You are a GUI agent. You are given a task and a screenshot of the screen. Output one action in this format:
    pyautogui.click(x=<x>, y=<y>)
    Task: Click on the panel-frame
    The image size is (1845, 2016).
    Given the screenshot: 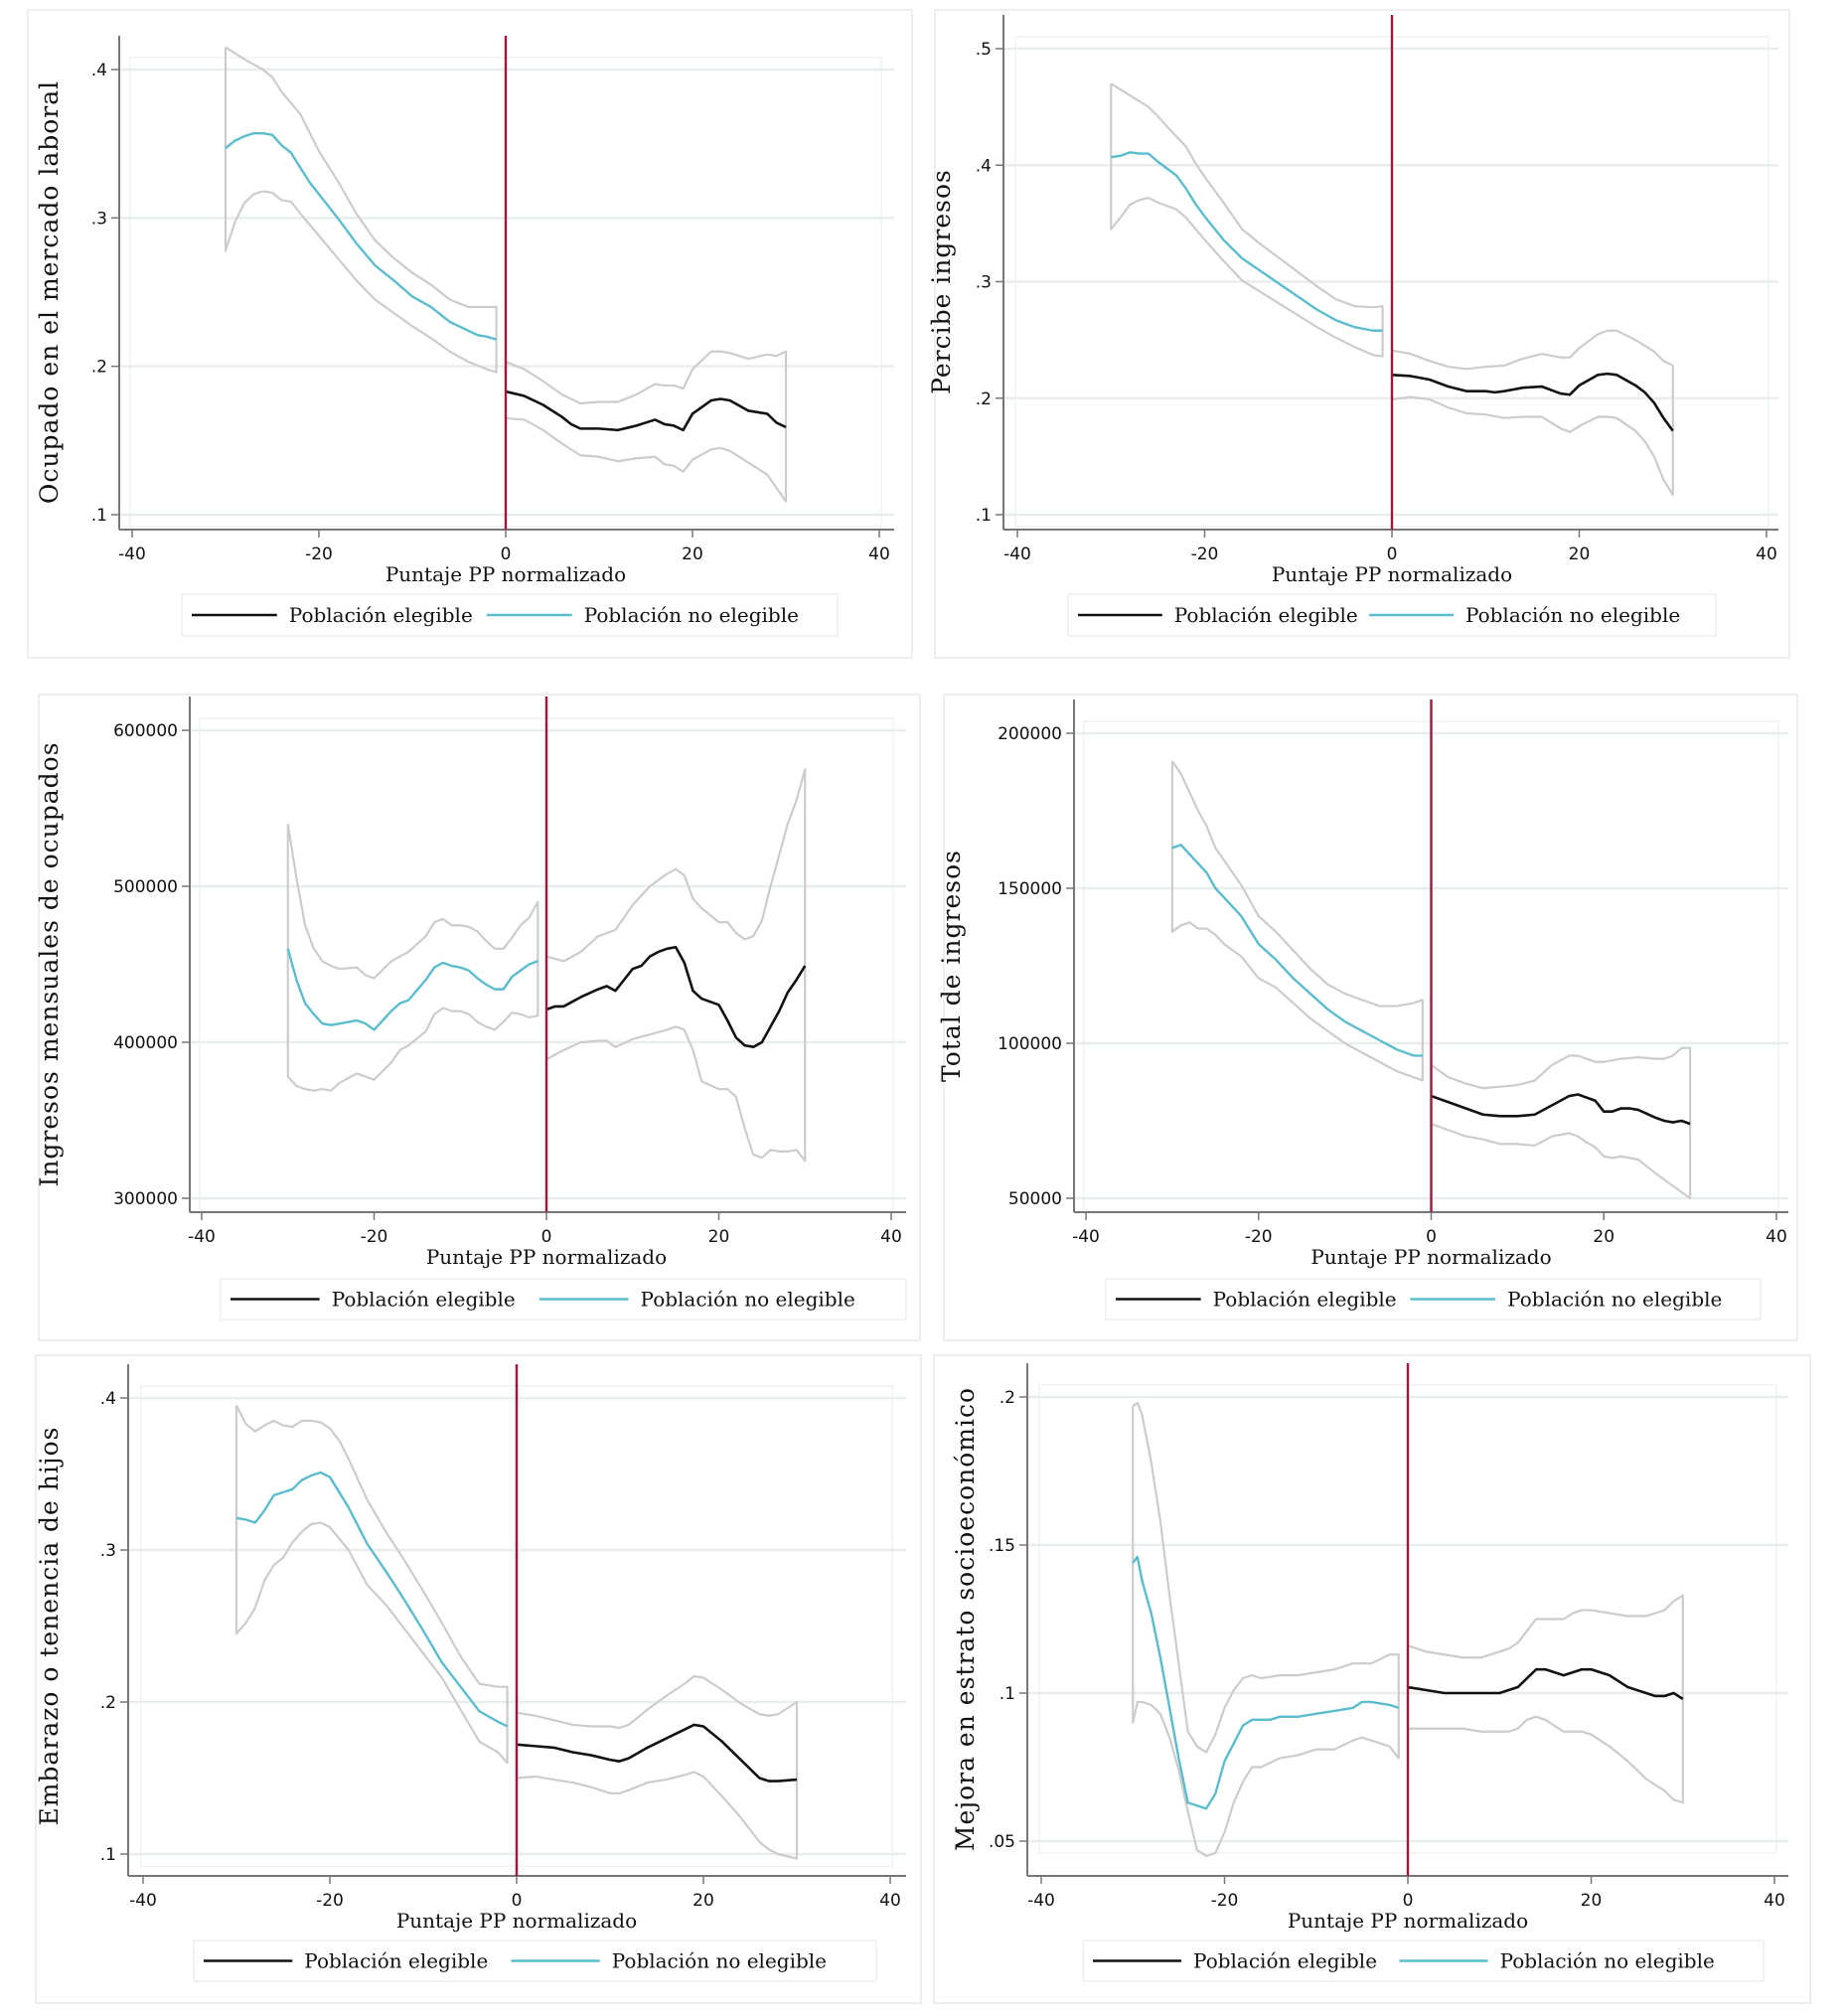 What is the action you would take?
    pyautogui.click(x=1370, y=1018)
    